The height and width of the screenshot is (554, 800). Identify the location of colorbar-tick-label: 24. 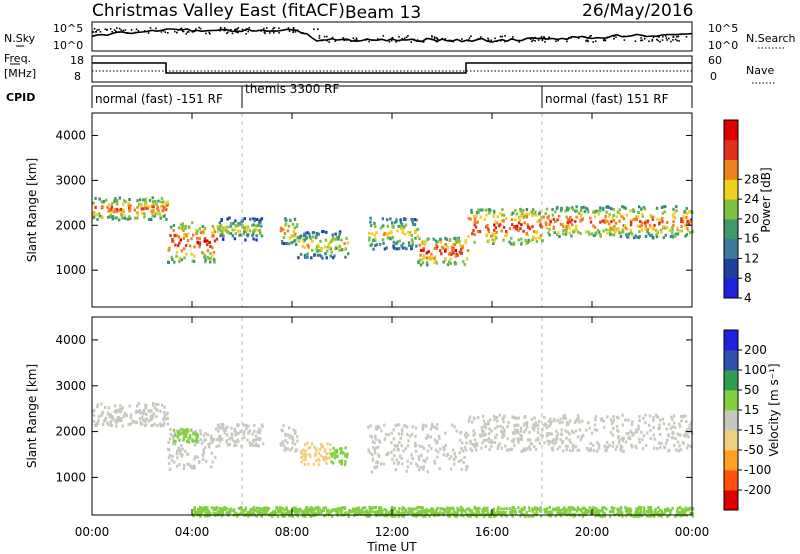
(751, 199).